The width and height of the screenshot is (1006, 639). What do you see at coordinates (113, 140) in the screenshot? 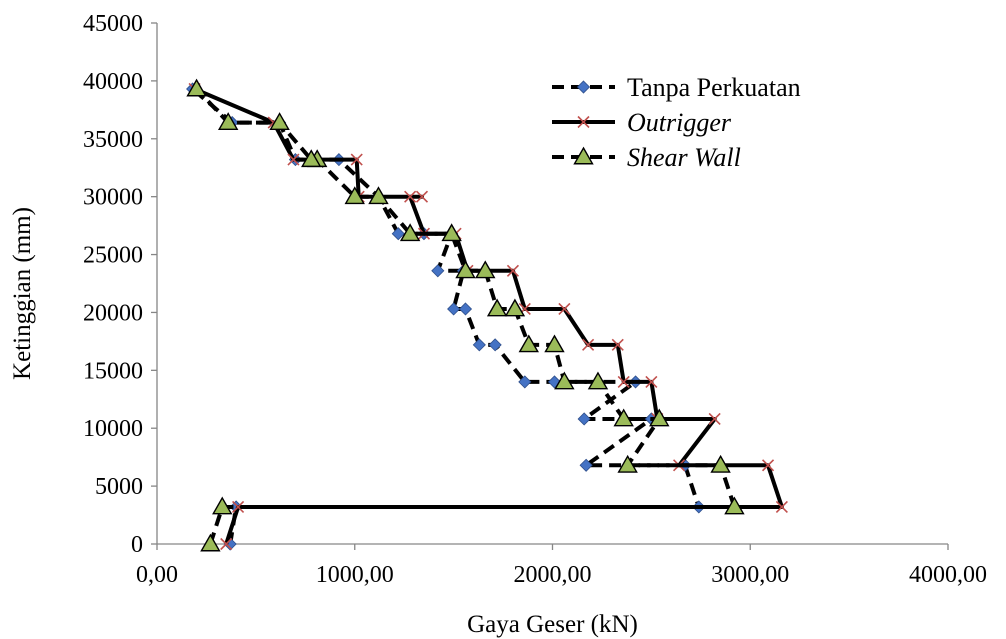
I see `y-tick-label: 35000` at bounding box center [113, 140].